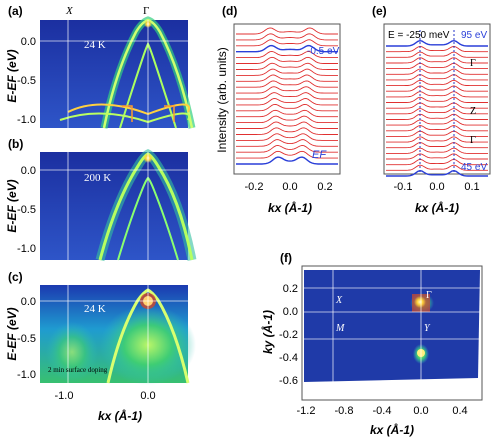  Describe the element at coordinates (15, 277) in the screenshot. I see `panel-c-label: (c)` at that location.